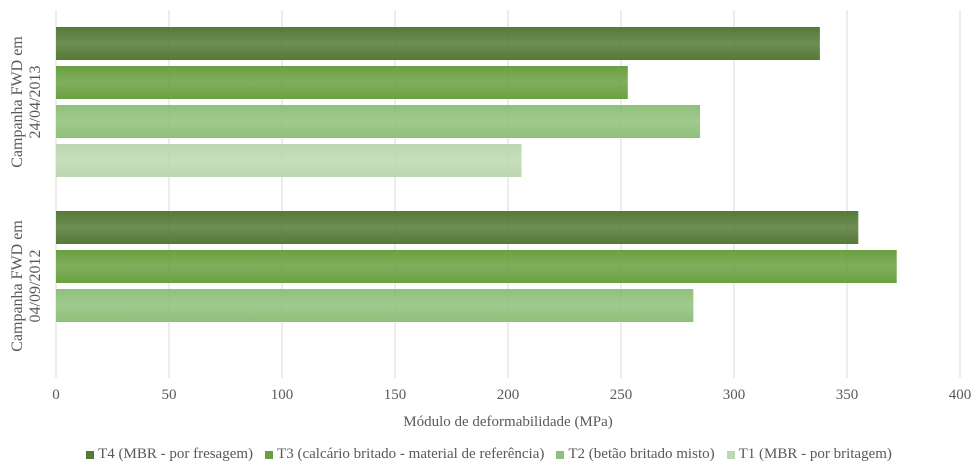 The image size is (978, 465). What do you see at coordinates (395, 395) in the screenshot?
I see `x-tick-label: 150` at bounding box center [395, 395].